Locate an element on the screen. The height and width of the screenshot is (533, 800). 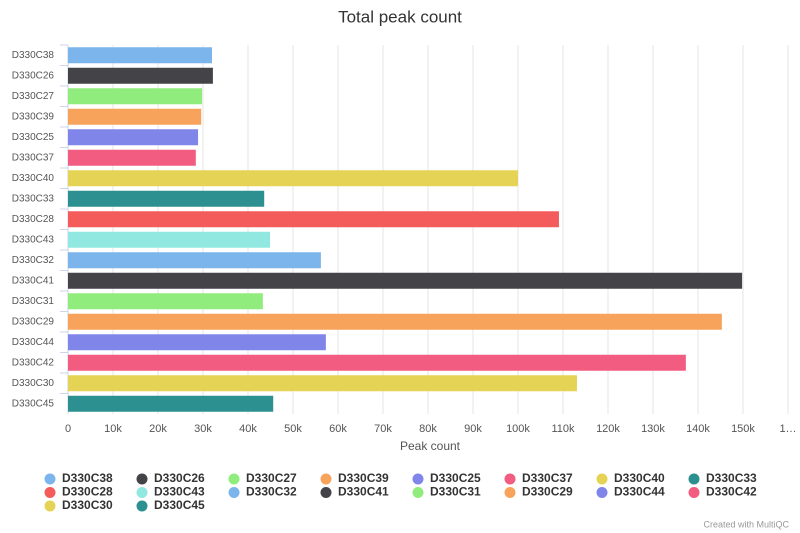
x-tick-label: 80k is located at coordinates (428, 429).